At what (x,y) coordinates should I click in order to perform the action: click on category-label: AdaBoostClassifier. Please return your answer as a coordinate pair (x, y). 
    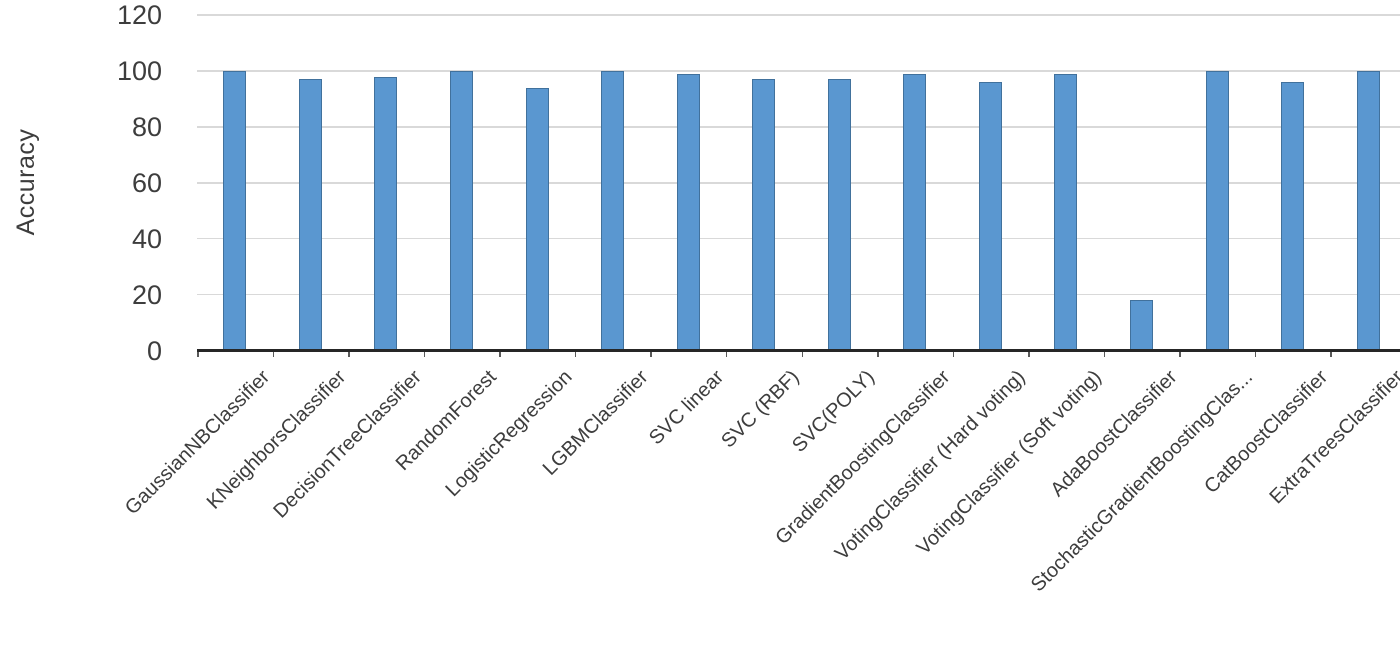
    Looking at the image, I should click on (1114, 434).